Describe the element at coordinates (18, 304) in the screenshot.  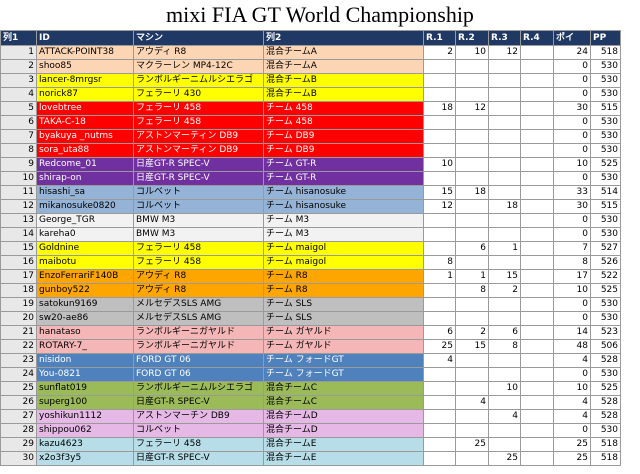
I see `row-number: 19` at that location.